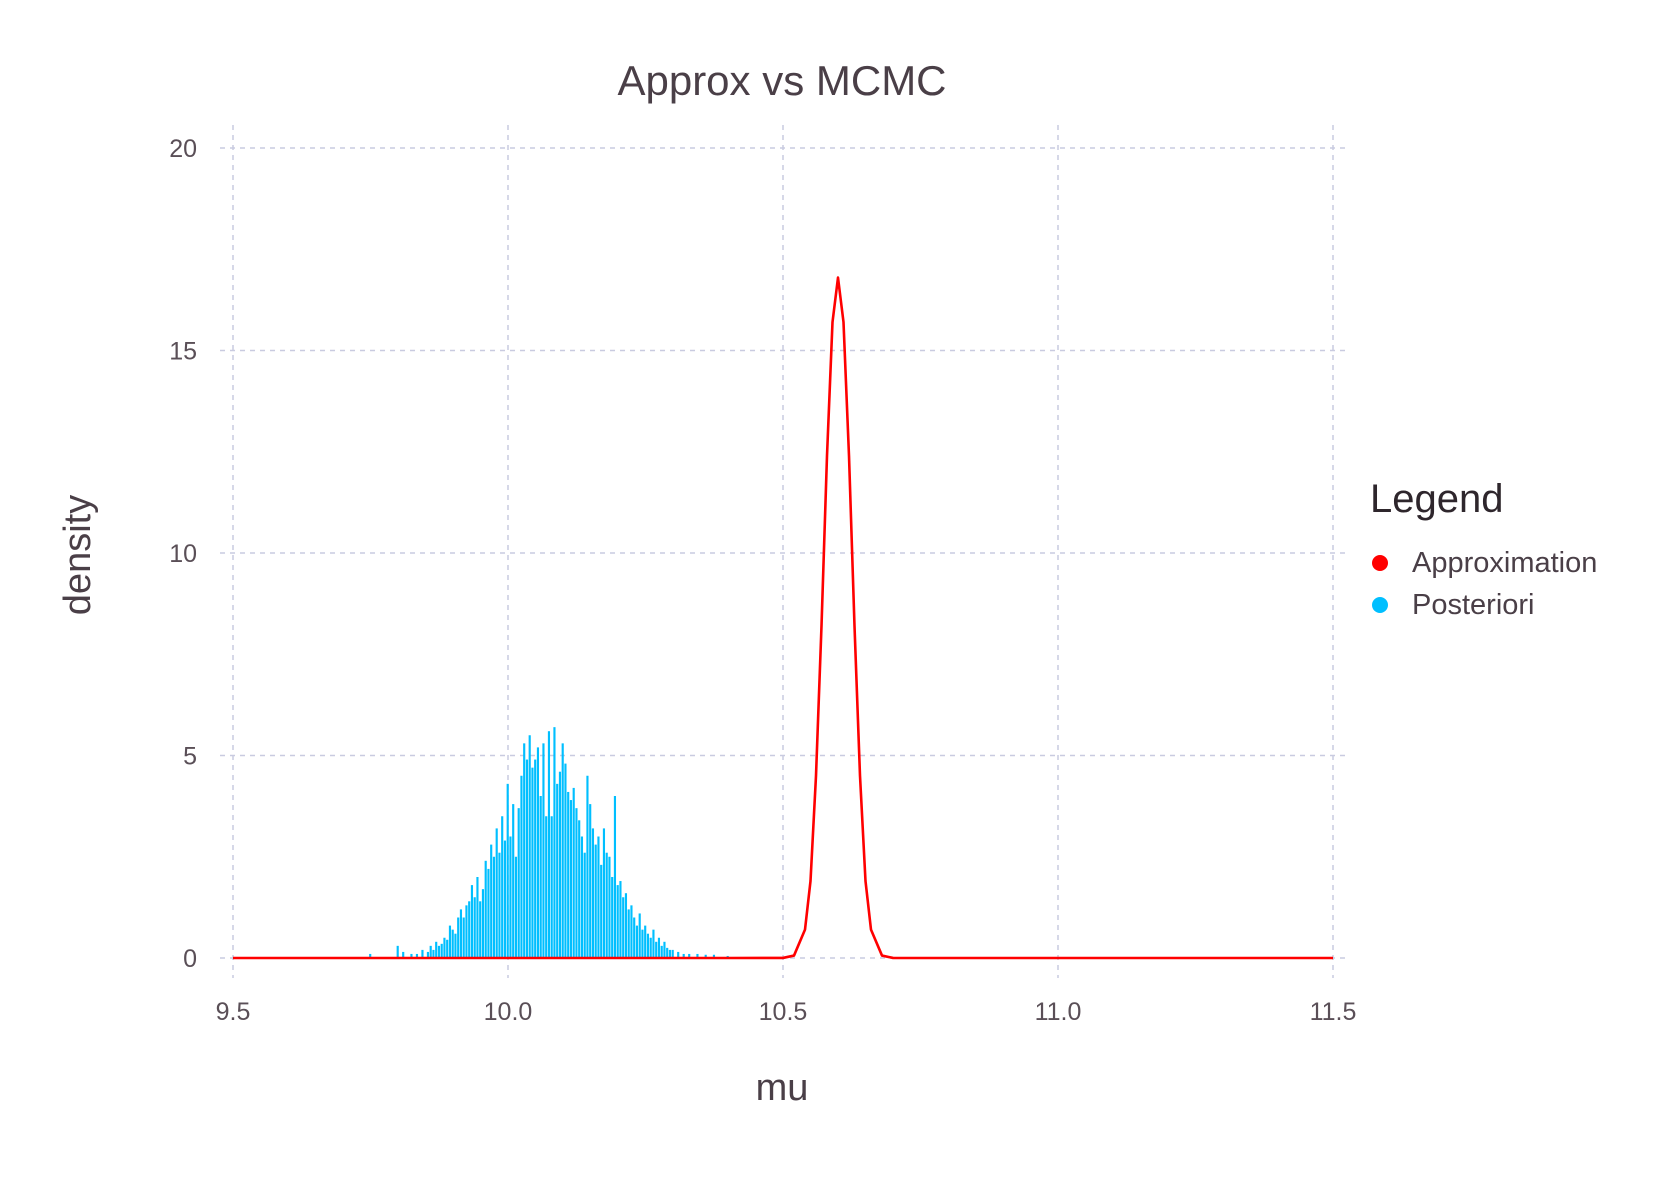 This screenshot has width=1670, height=1181. Describe the element at coordinates (508, 1012) in the screenshot. I see `x-tick-label: 10.0` at that location.